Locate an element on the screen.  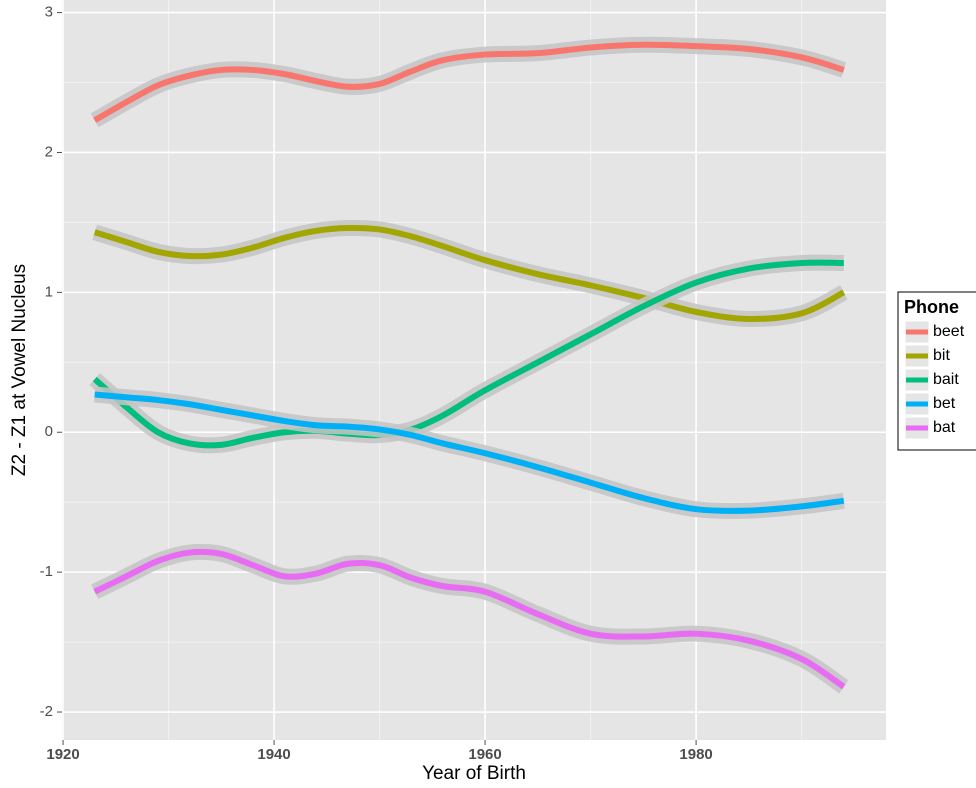
y-tick-label: -2 is located at coordinates (46, 711).